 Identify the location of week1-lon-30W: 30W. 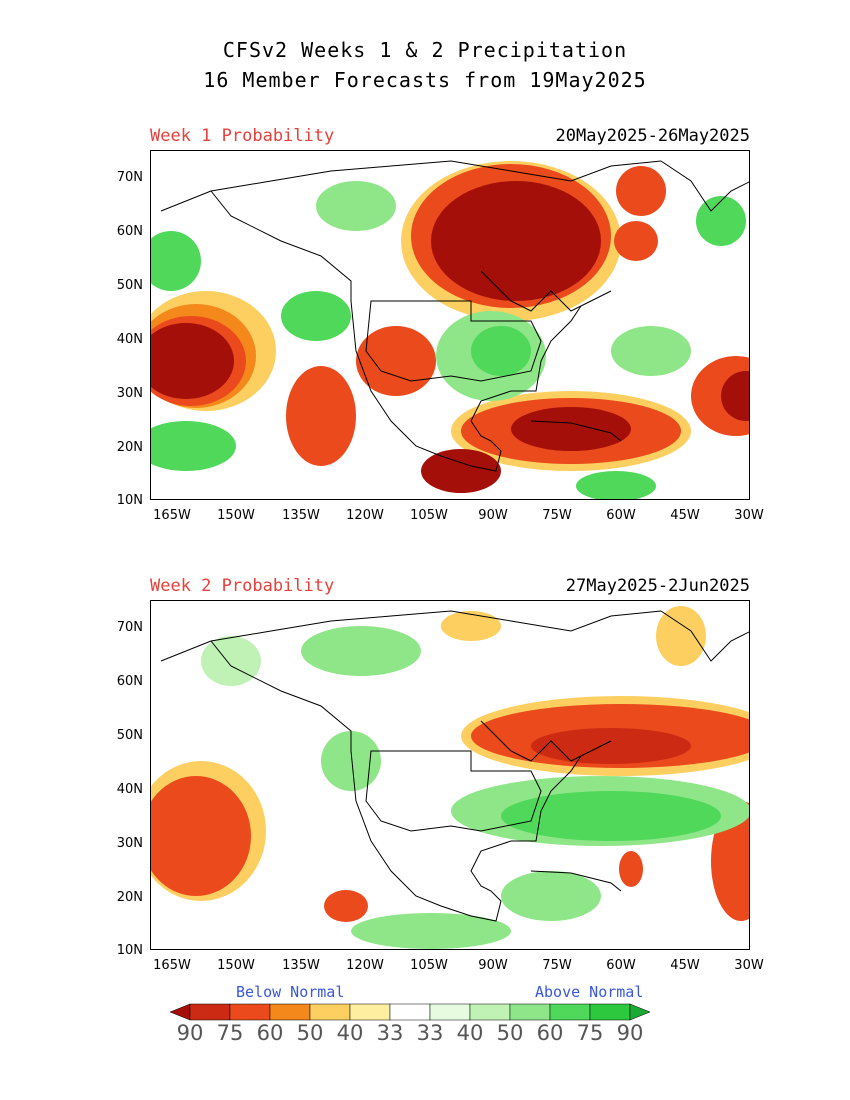
(749, 515).